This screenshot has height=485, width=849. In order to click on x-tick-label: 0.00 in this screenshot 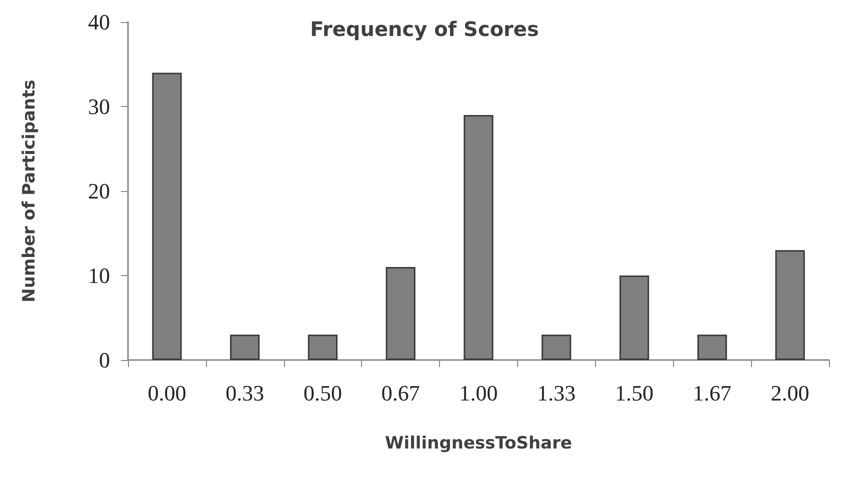, I will do `click(167, 393)`.